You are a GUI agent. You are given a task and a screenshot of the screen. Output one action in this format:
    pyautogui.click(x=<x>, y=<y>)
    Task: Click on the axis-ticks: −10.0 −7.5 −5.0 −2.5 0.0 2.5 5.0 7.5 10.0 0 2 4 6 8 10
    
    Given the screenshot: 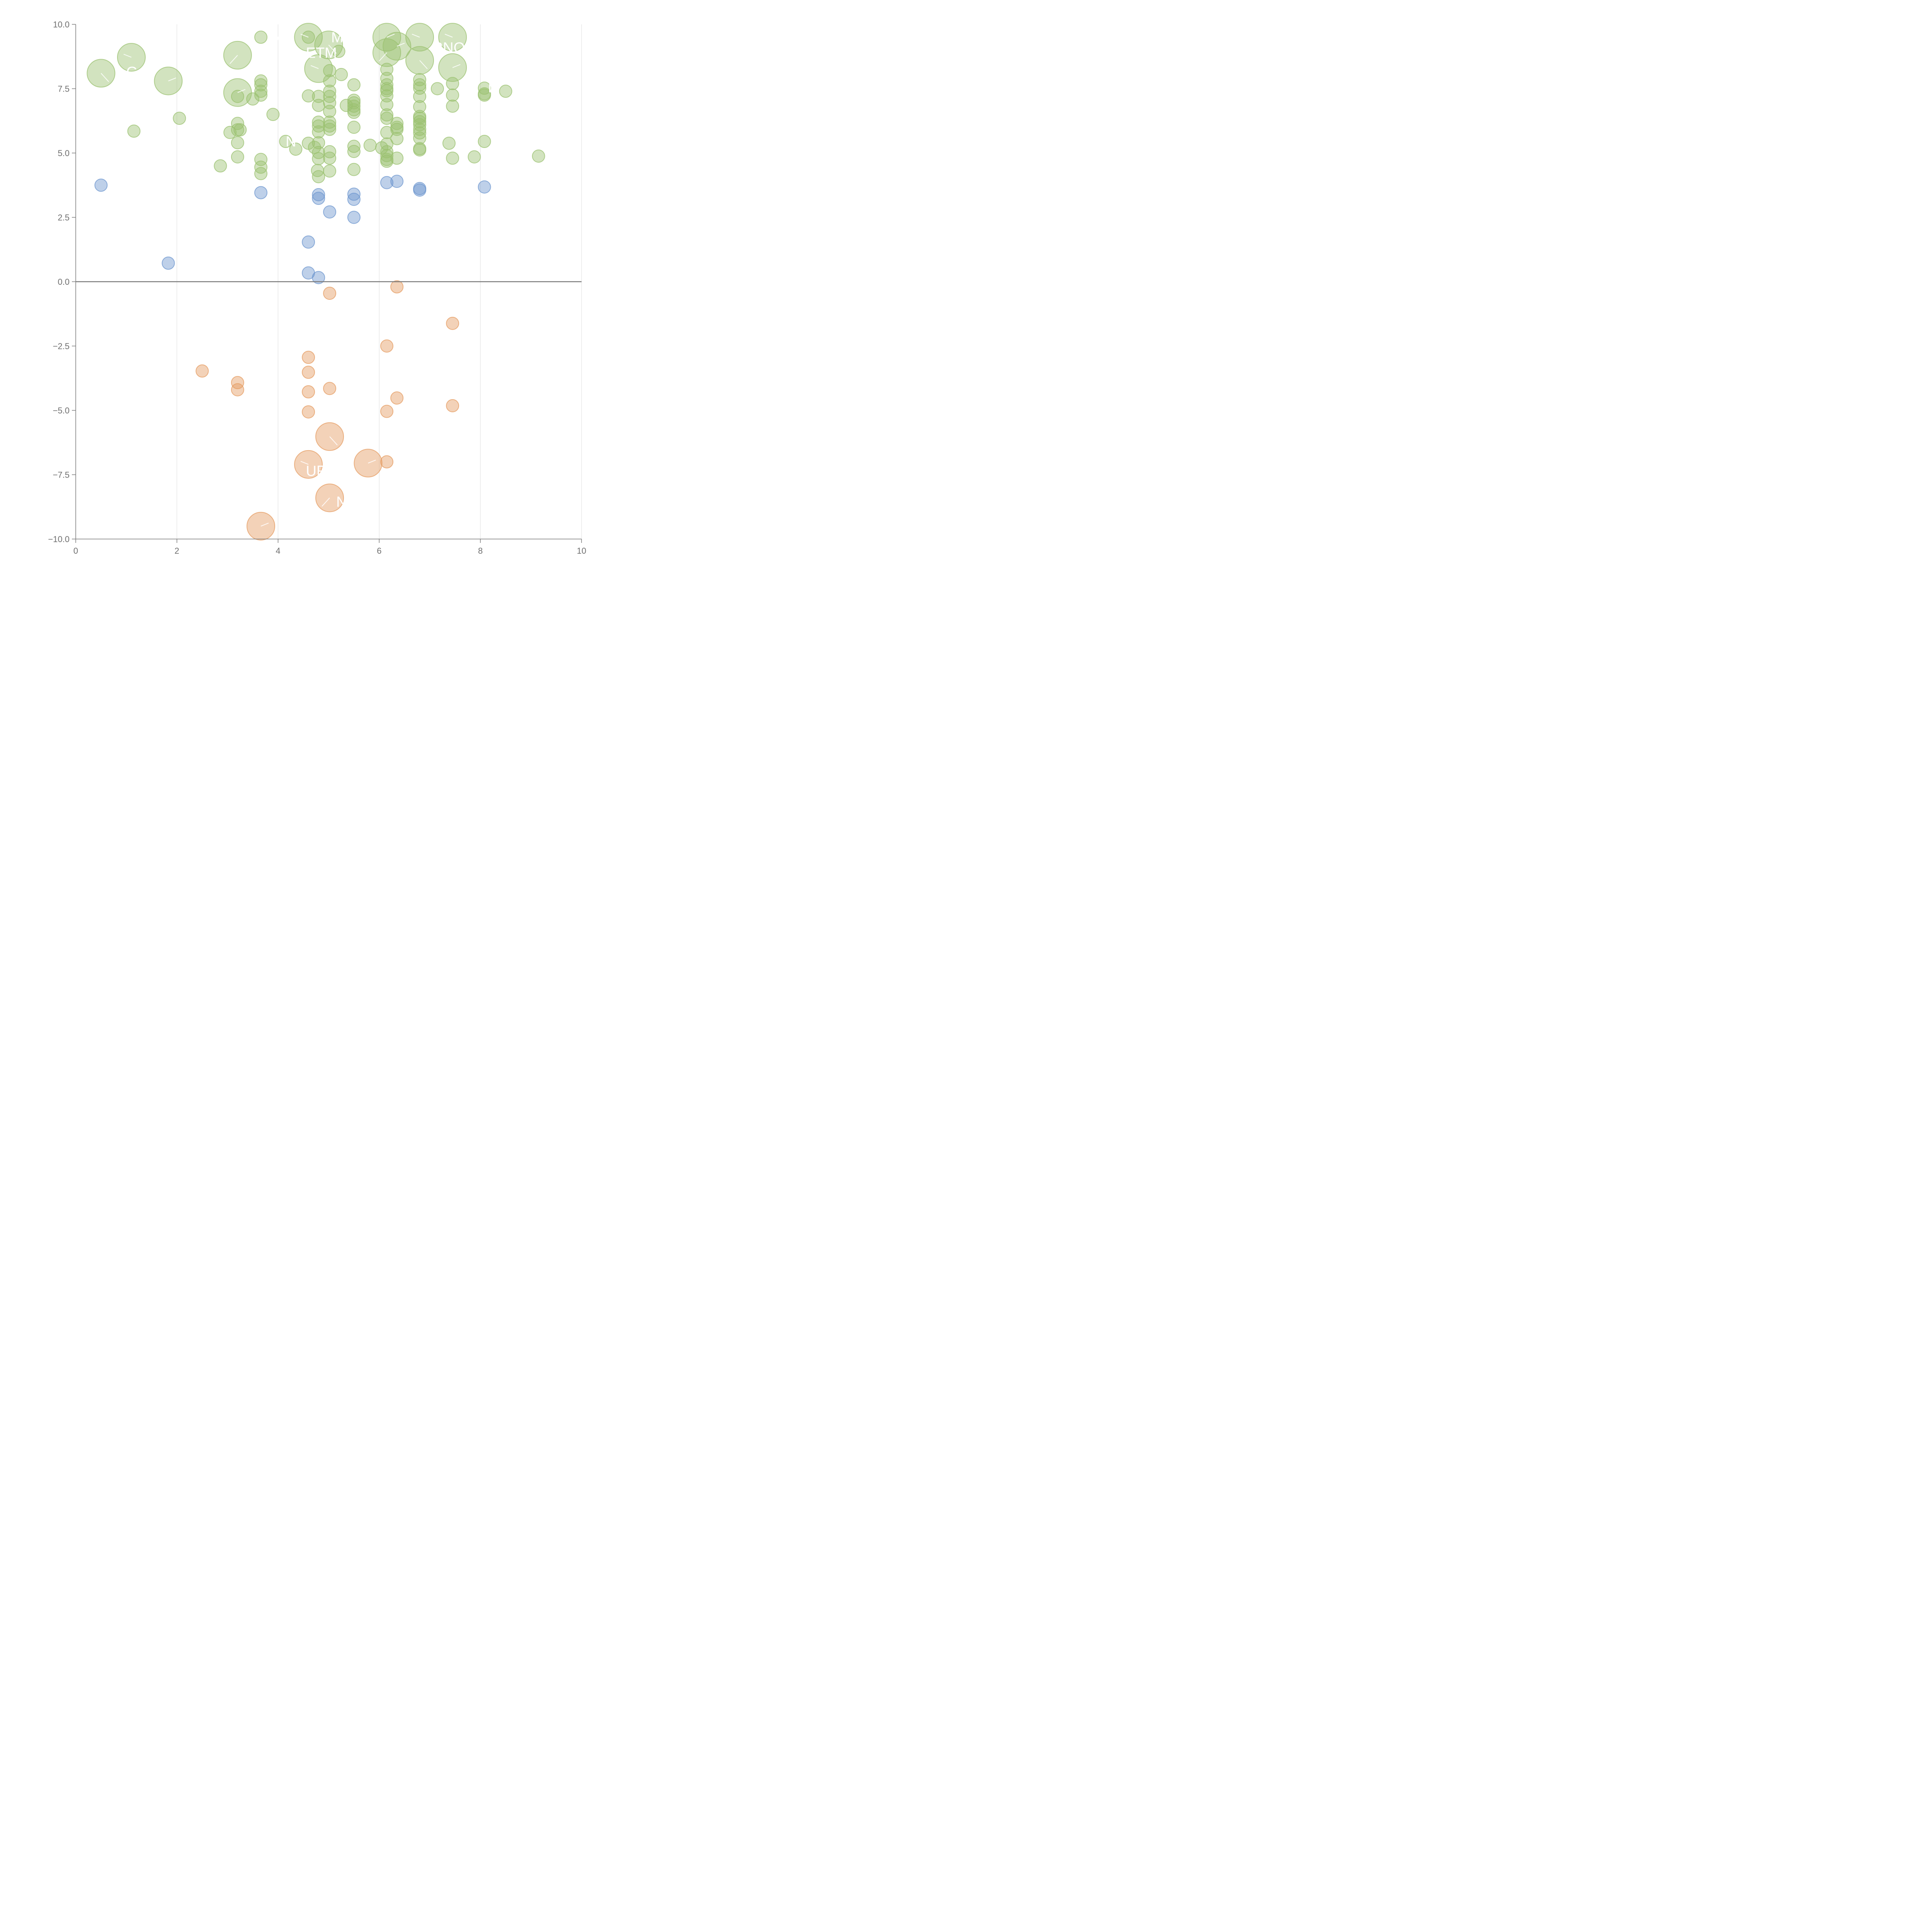 What is the action you would take?
    pyautogui.click(x=317, y=288)
    